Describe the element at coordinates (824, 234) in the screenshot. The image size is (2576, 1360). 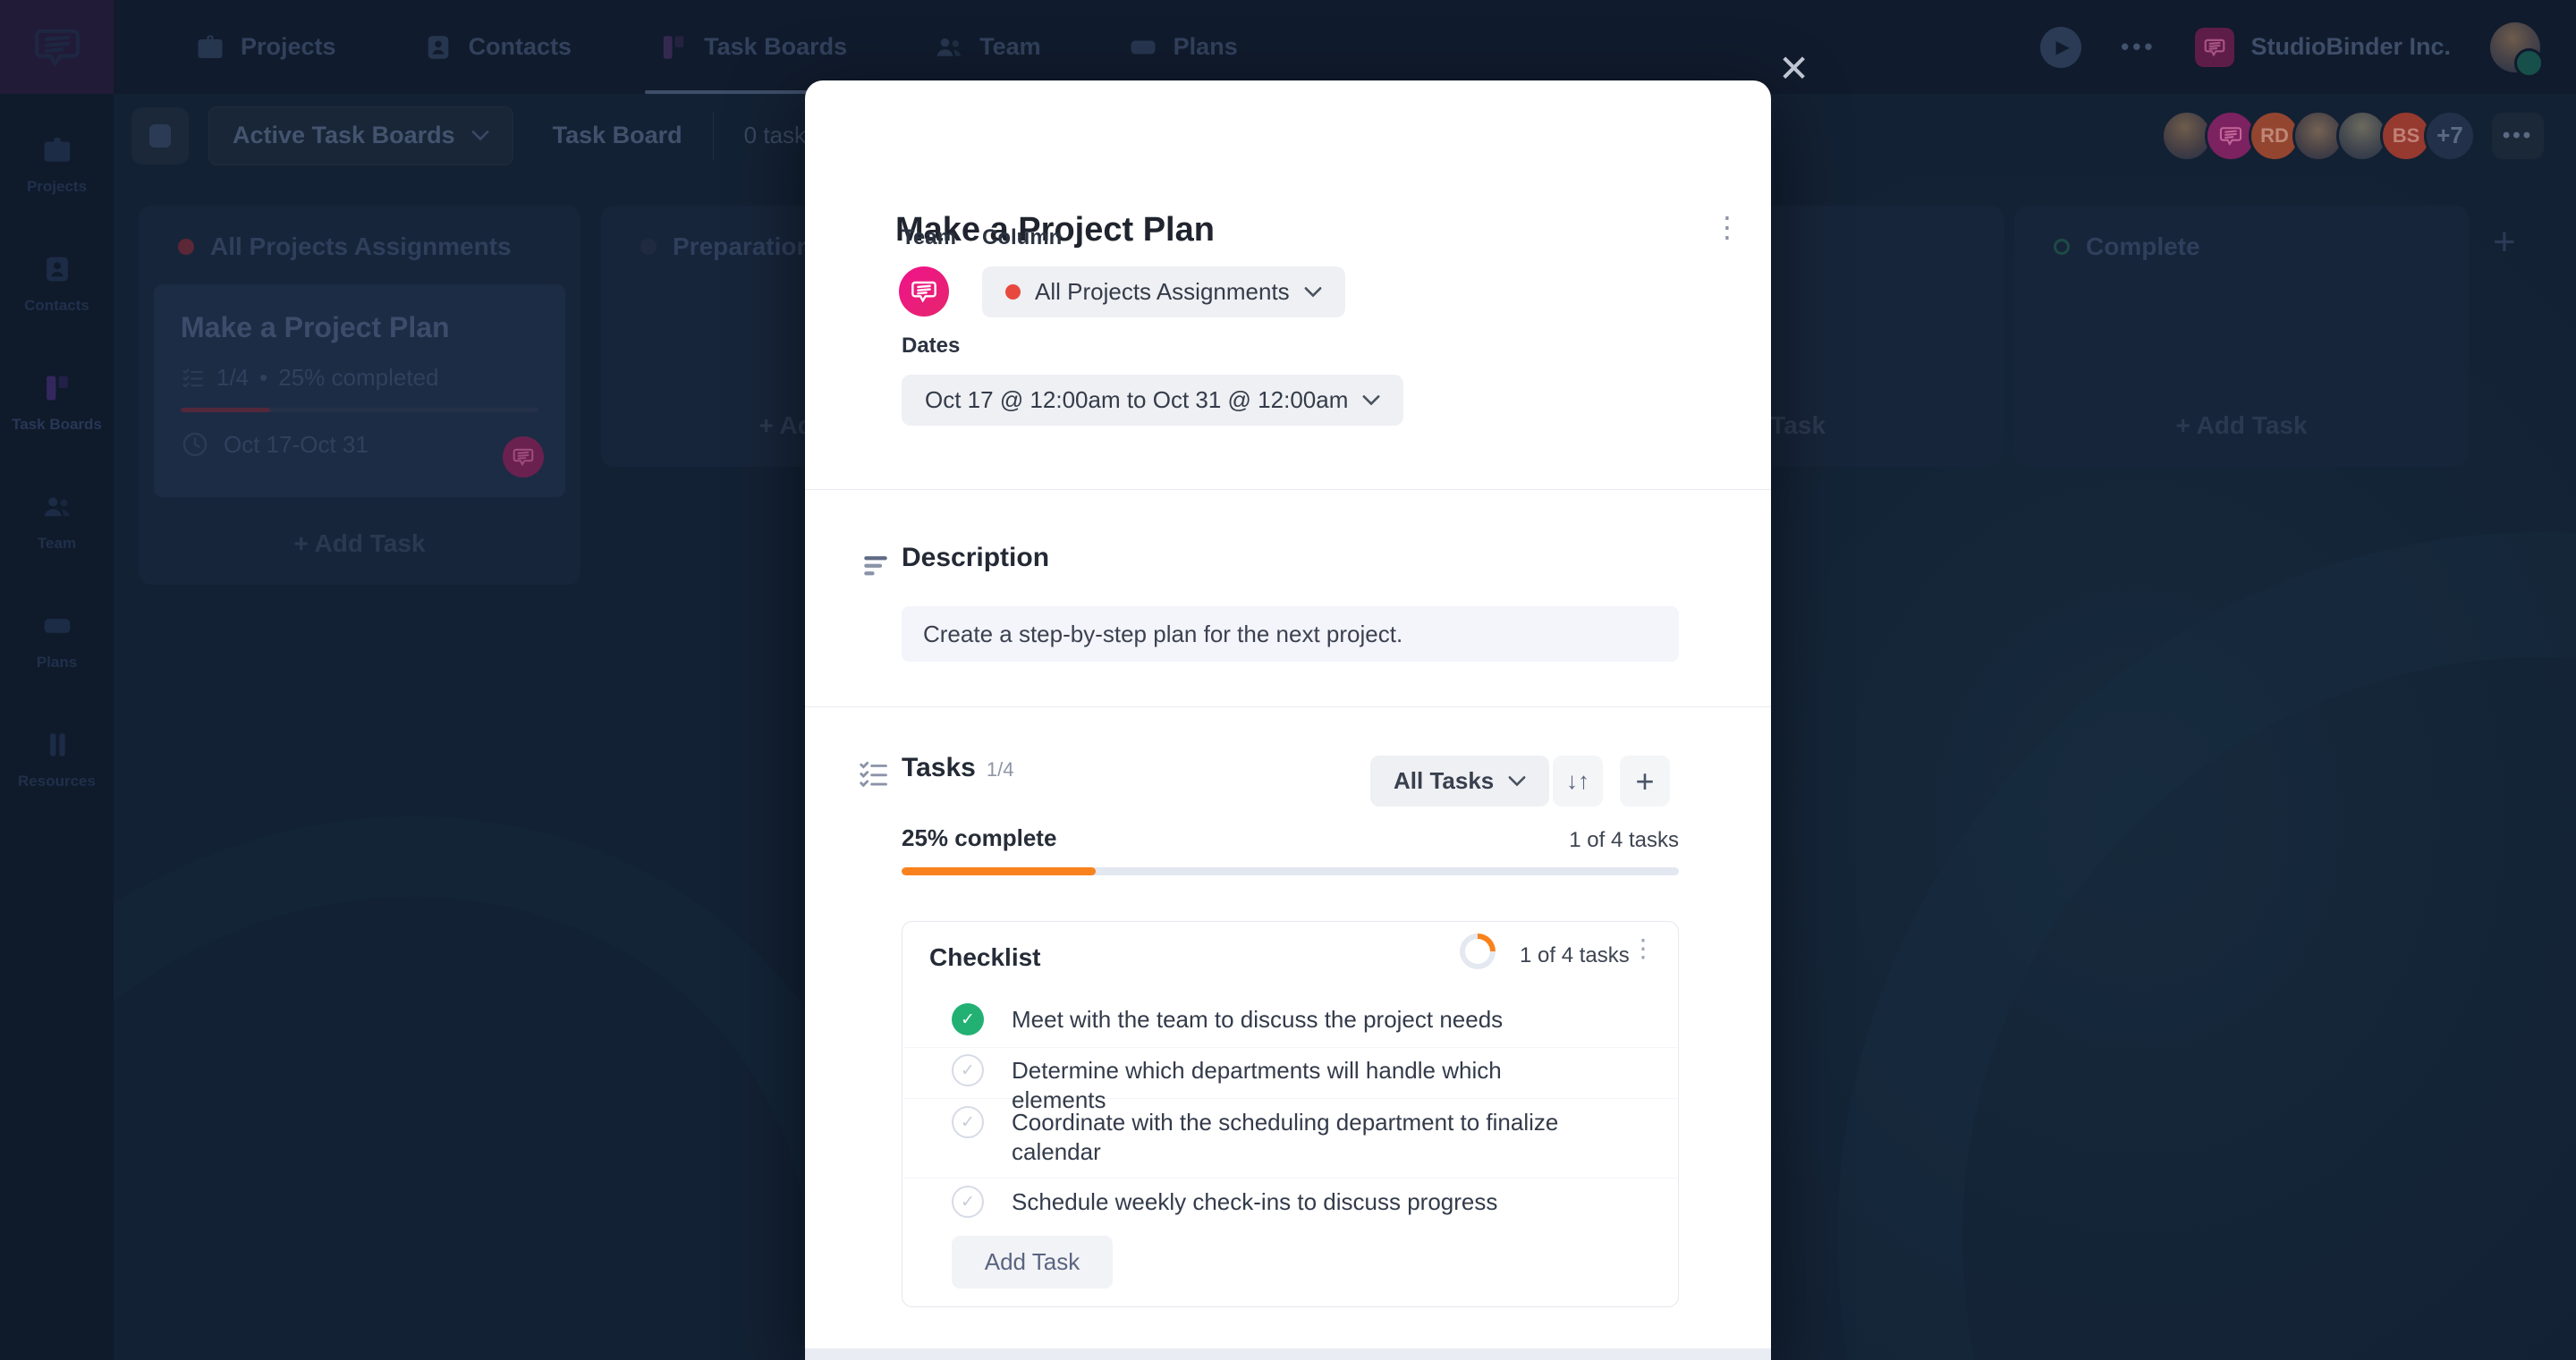
I see `column-header: Preparation` at that location.